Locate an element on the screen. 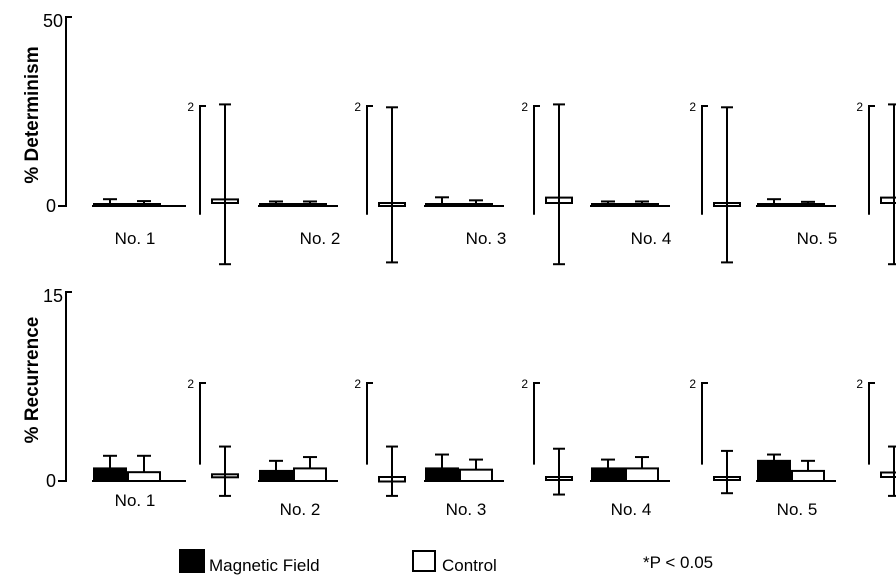  recurrence-y-label: % Recurrence is located at coordinates (32, 380).